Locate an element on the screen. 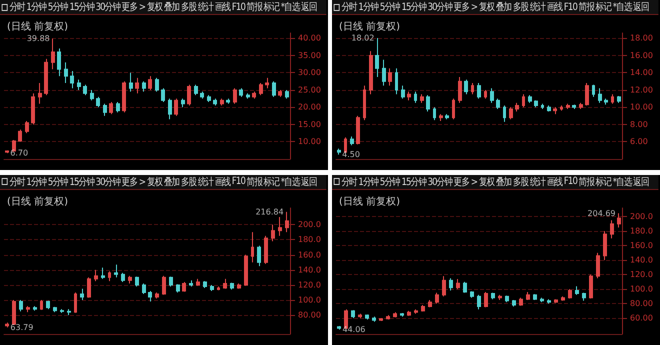 The width and height of the screenshot is (660, 345). y-tick-label: 120.0 is located at coordinates (309, 284).